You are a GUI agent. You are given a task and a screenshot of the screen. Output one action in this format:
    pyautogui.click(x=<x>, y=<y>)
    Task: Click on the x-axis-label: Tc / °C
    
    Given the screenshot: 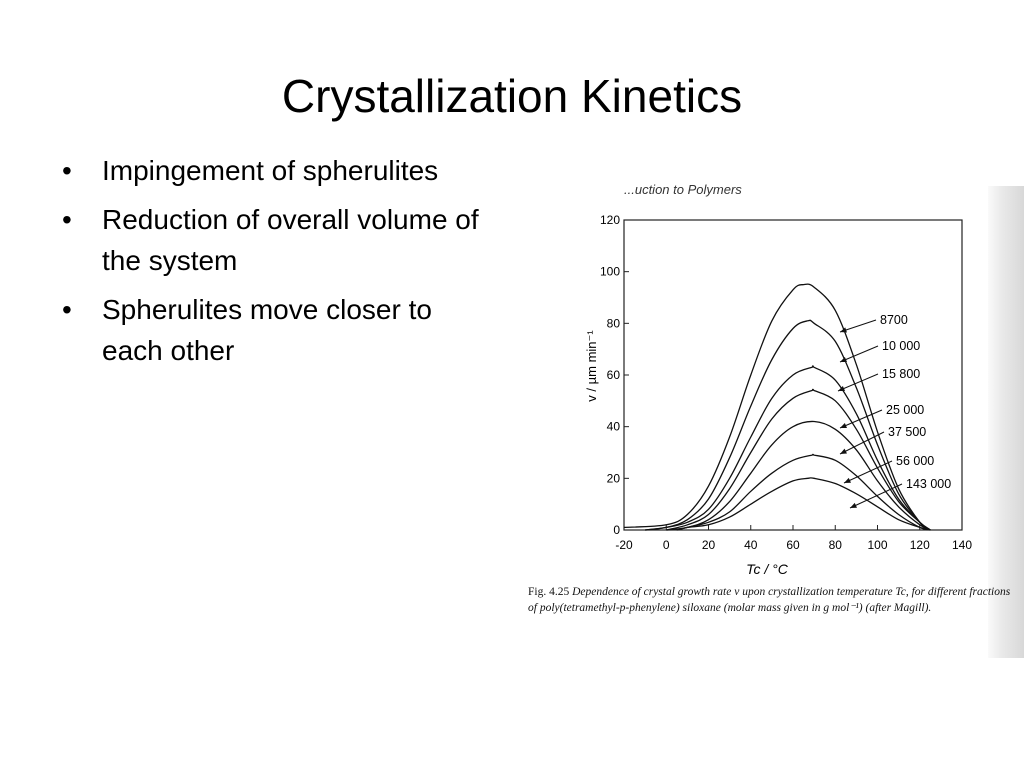 What is the action you would take?
    pyautogui.click(x=767, y=569)
    